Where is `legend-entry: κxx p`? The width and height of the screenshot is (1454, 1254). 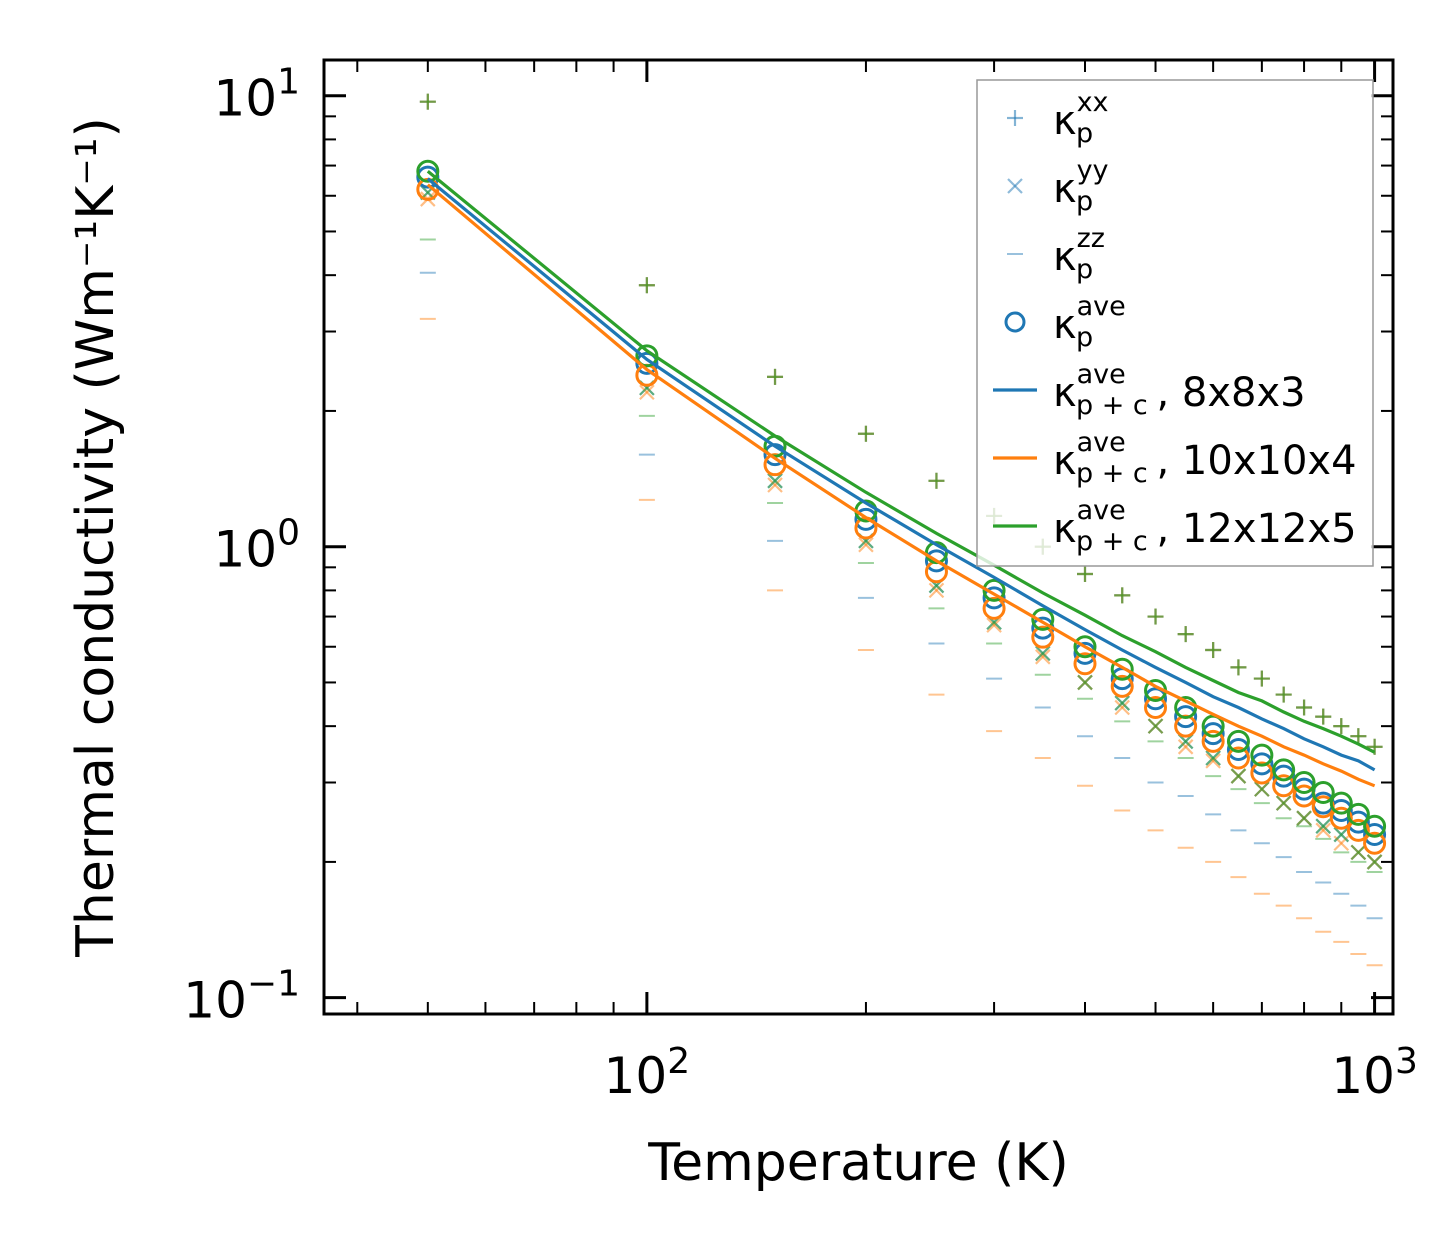
legend-entry: κxx p is located at coordinates (1058, 118).